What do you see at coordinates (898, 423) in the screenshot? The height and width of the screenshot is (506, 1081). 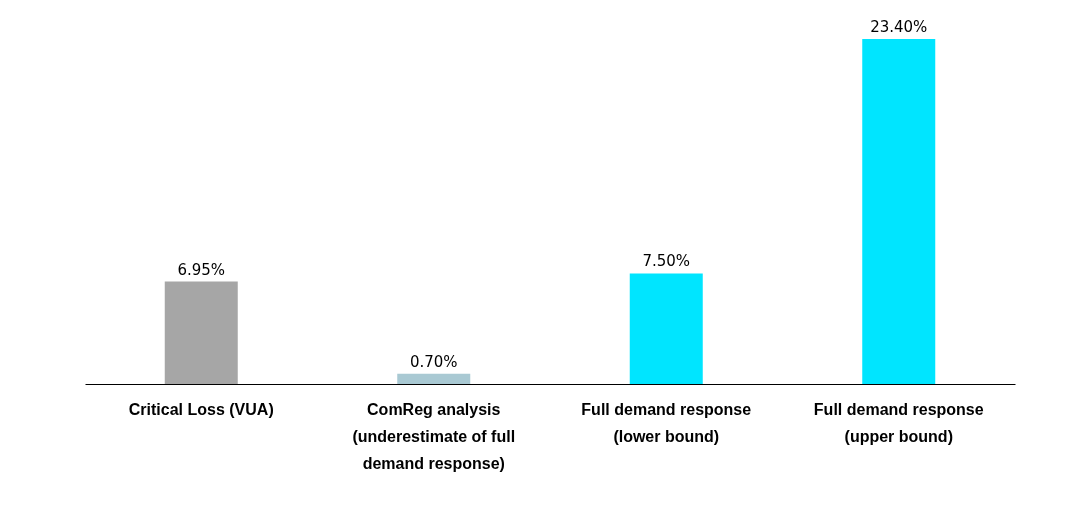 I see `x-tick-label: Full demand response (upper bound)` at bounding box center [898, 423].